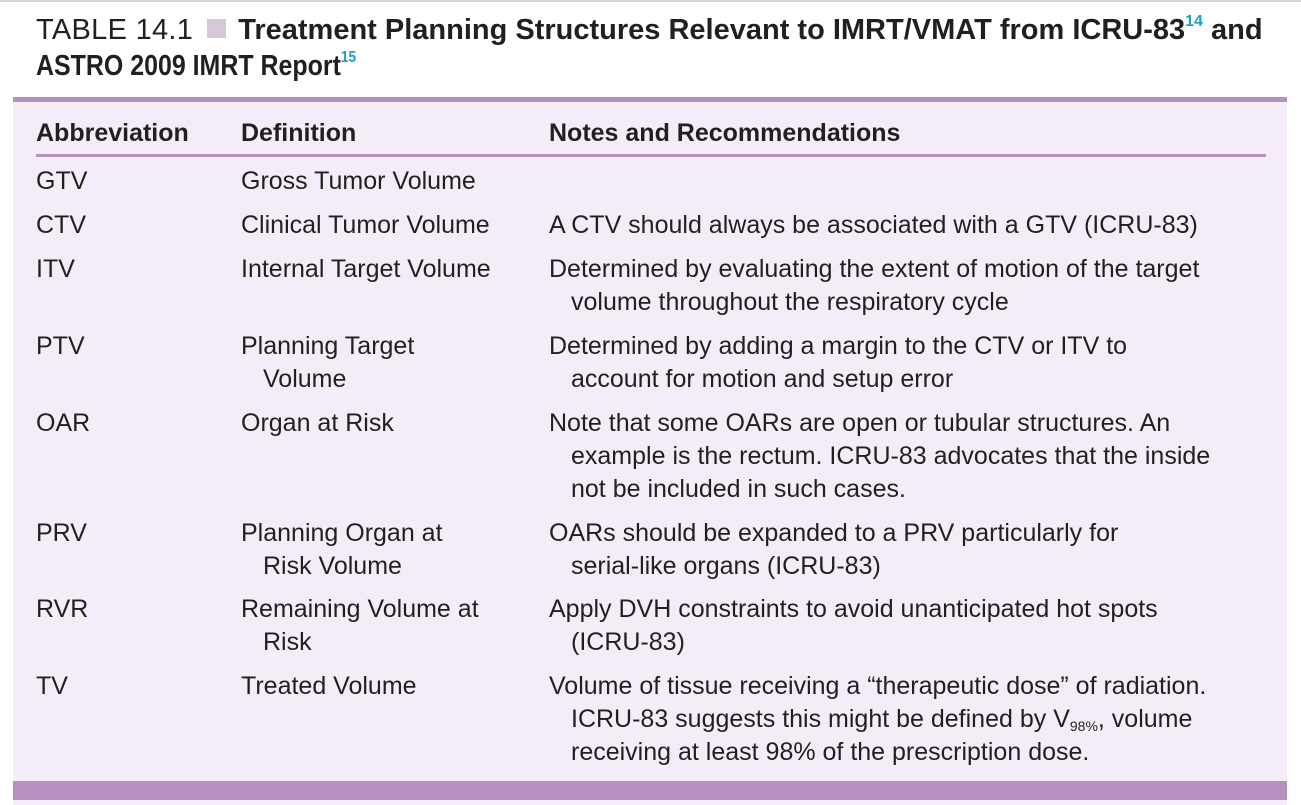 The image size is (1301, 805). I want to click on abbr-ctv: CTV, so click(61, 225).